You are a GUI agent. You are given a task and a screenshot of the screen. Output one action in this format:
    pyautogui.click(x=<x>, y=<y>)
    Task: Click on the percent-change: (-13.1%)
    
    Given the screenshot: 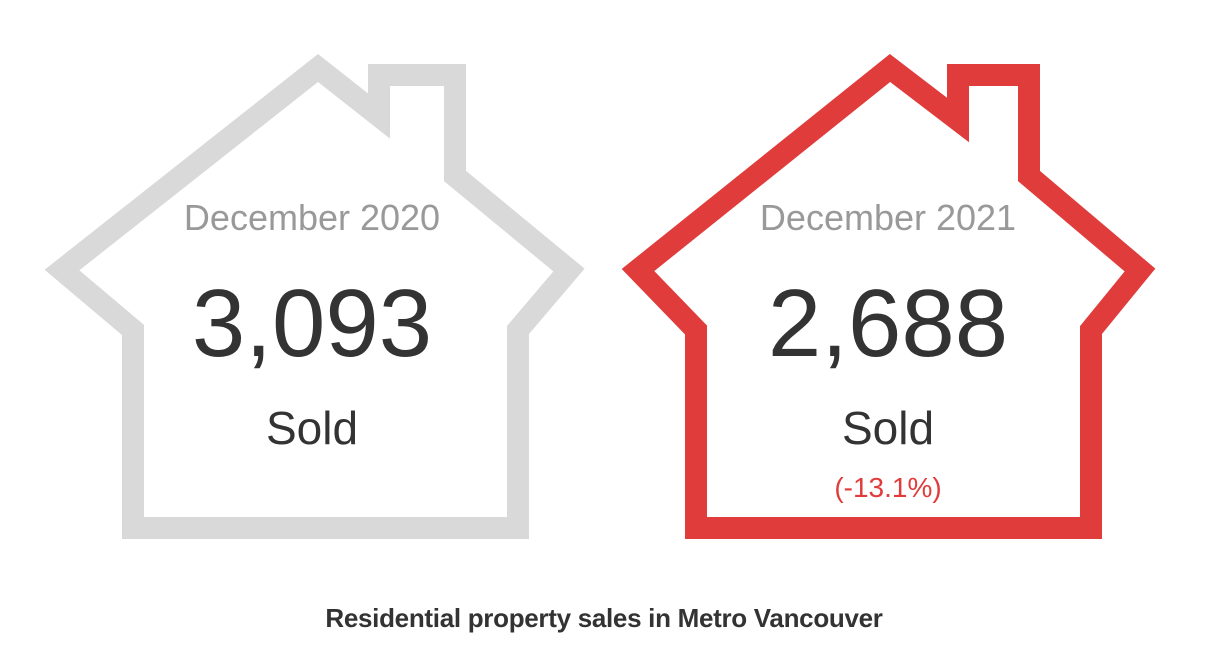 What is the action you would take?
    pyautogui.click(x=888, y=487)
    